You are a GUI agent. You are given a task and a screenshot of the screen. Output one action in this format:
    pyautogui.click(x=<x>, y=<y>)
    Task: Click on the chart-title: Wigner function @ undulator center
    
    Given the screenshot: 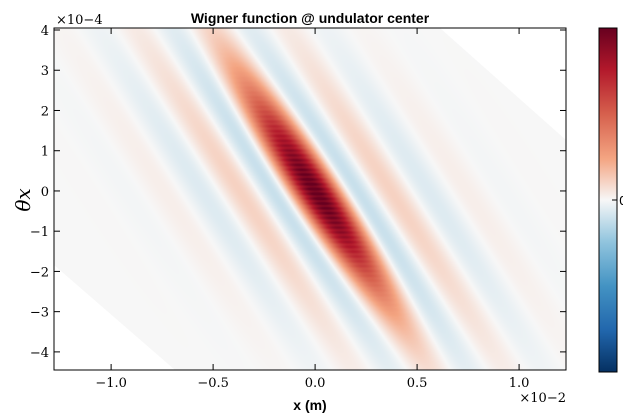 What is the action you would take?
    pyautogui.click(x=310, y=18)
    